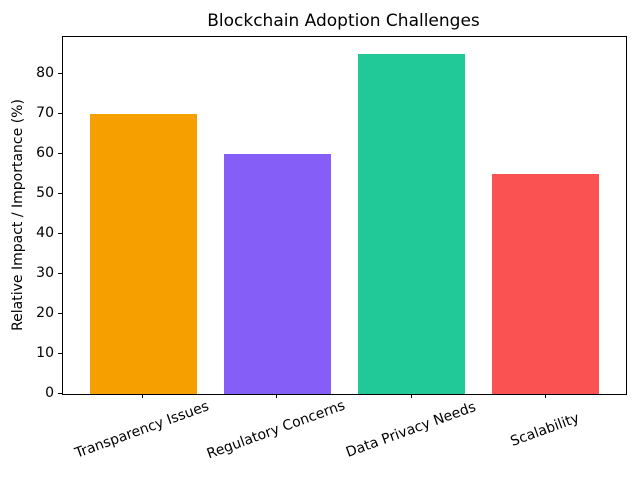 The height and width of the screenshot is (480, 640). What do you see at coordinates (277, 274) in the screenshot?
I see `bar-regulatory-concerns` at bounding box center [277, 274].